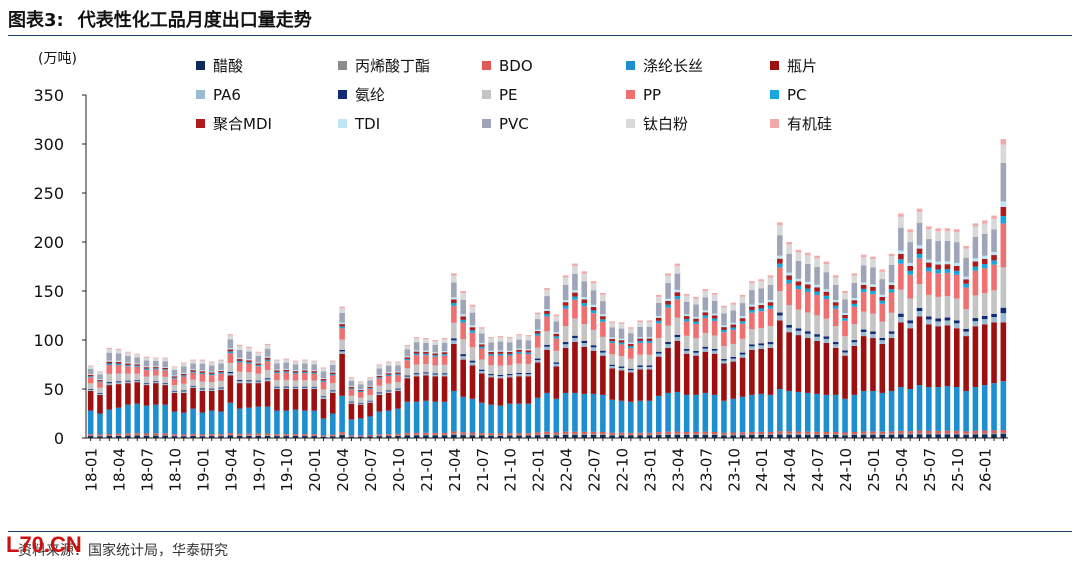 This screenshot has width=1080, height=565. What do you see at coordinates (801, 124) in the screenshot?
I see `legend-item: 有机硅` at bounding box center [801, 124].